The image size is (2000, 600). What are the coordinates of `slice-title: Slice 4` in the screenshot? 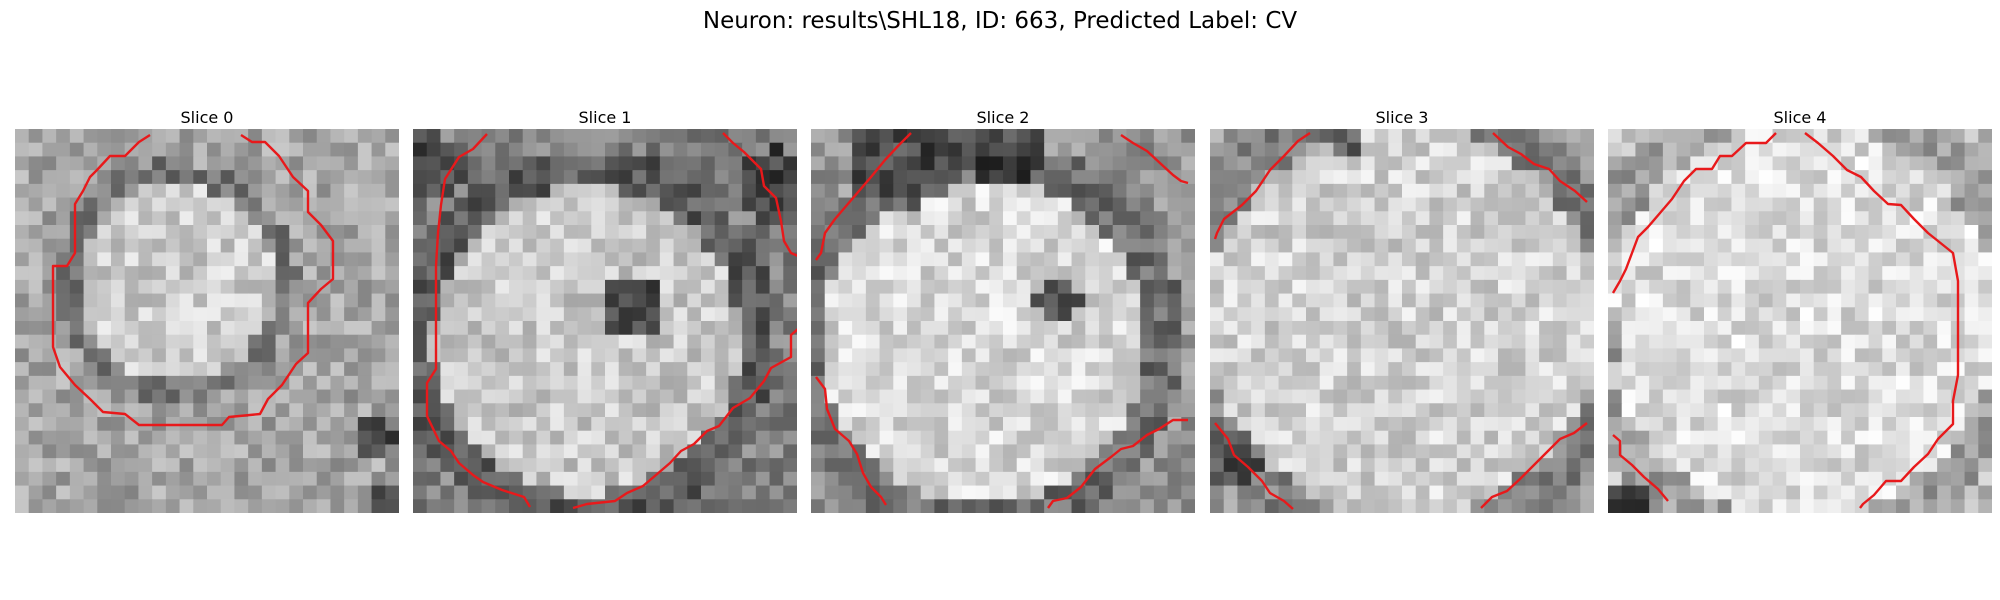 It's located at (1800, 118).